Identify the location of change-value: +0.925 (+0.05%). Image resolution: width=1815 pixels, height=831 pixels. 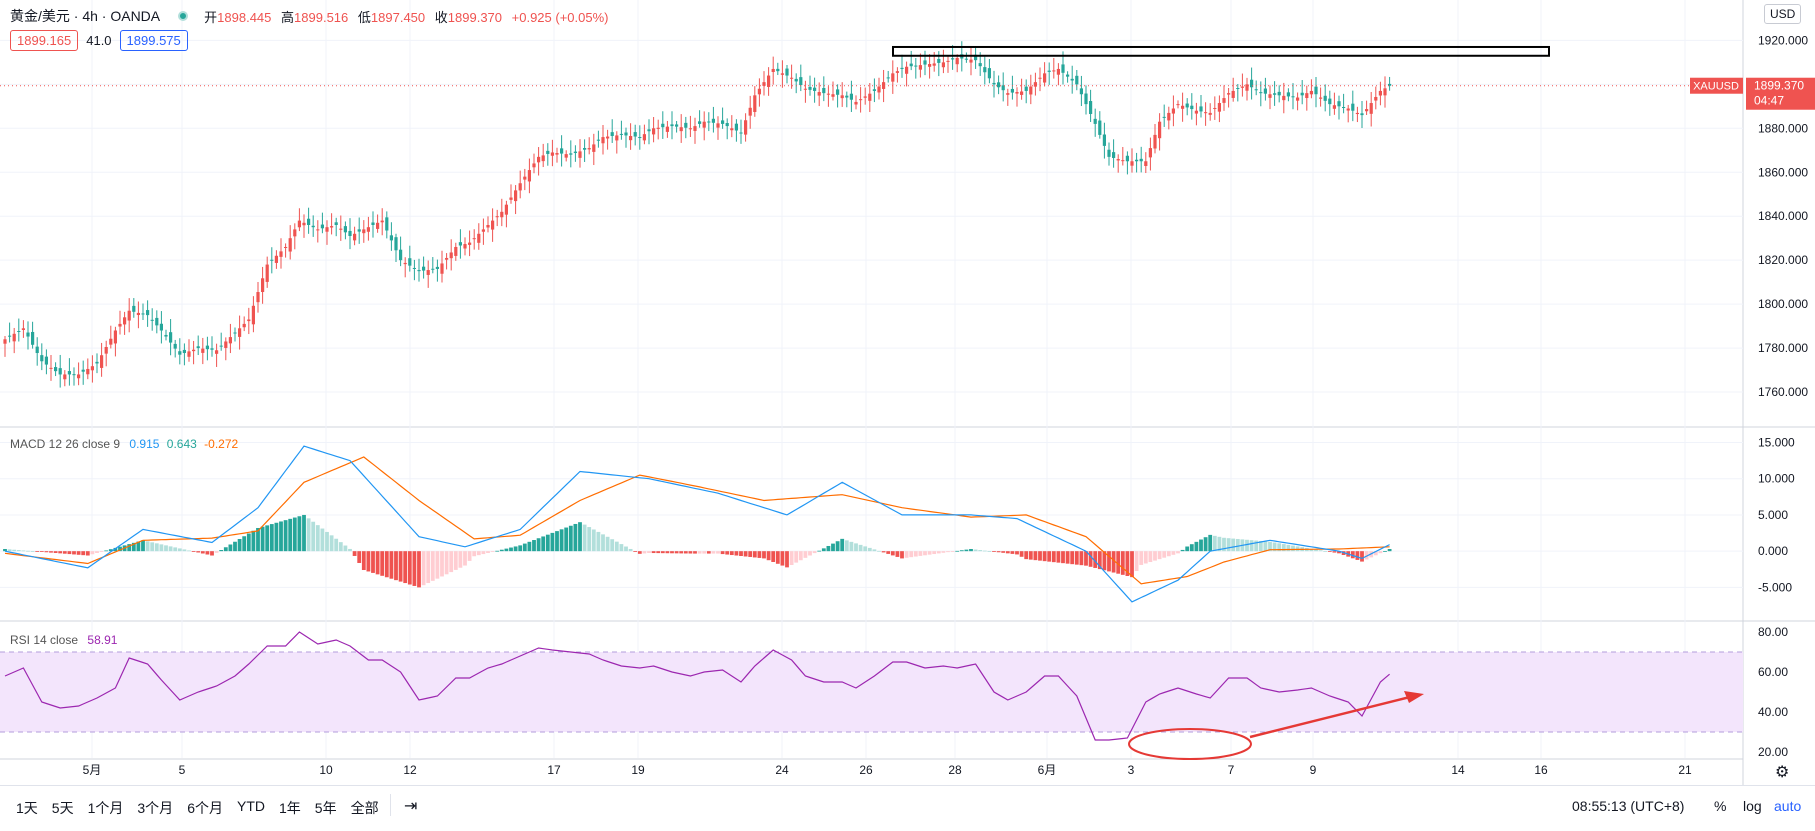
(560, 17).